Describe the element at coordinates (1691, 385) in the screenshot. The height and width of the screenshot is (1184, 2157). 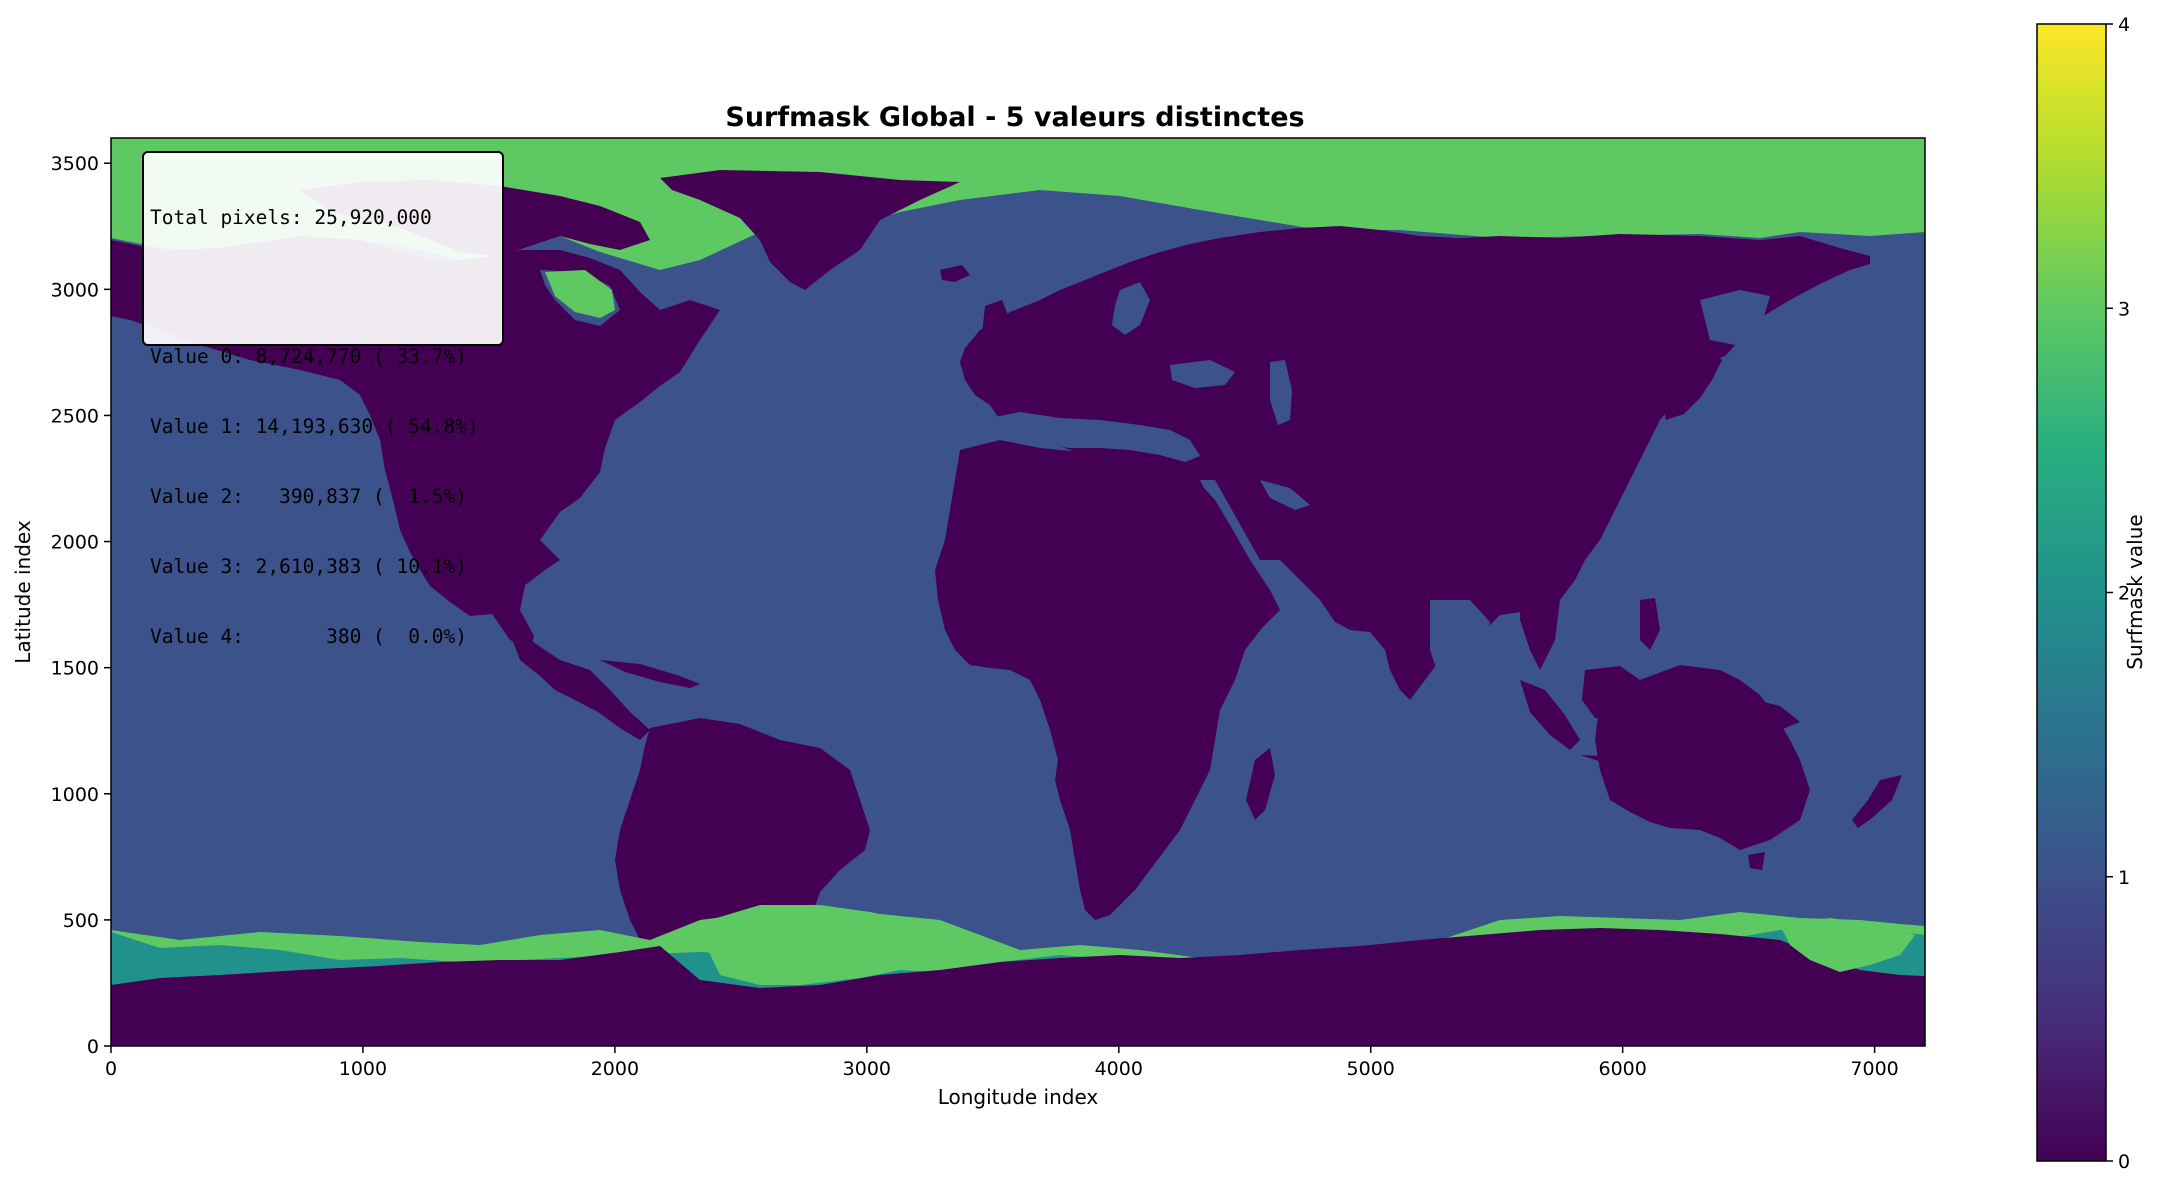
I see `japan` at that location.